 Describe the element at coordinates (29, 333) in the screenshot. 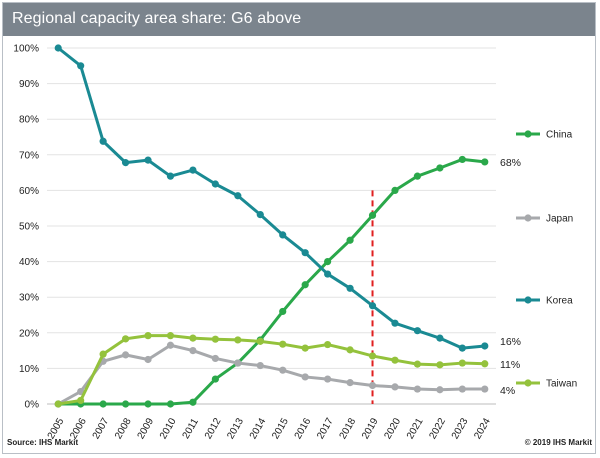

I see `y-tick-label: 20%` at that location.